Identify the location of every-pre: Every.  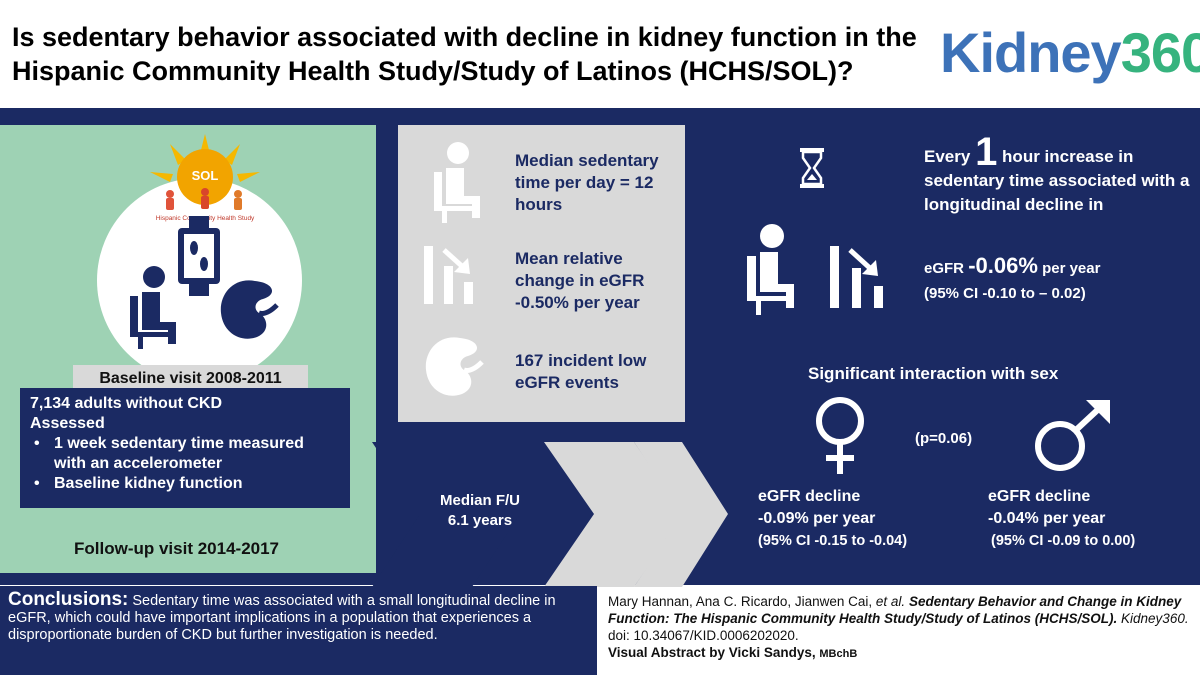
(947, 156).